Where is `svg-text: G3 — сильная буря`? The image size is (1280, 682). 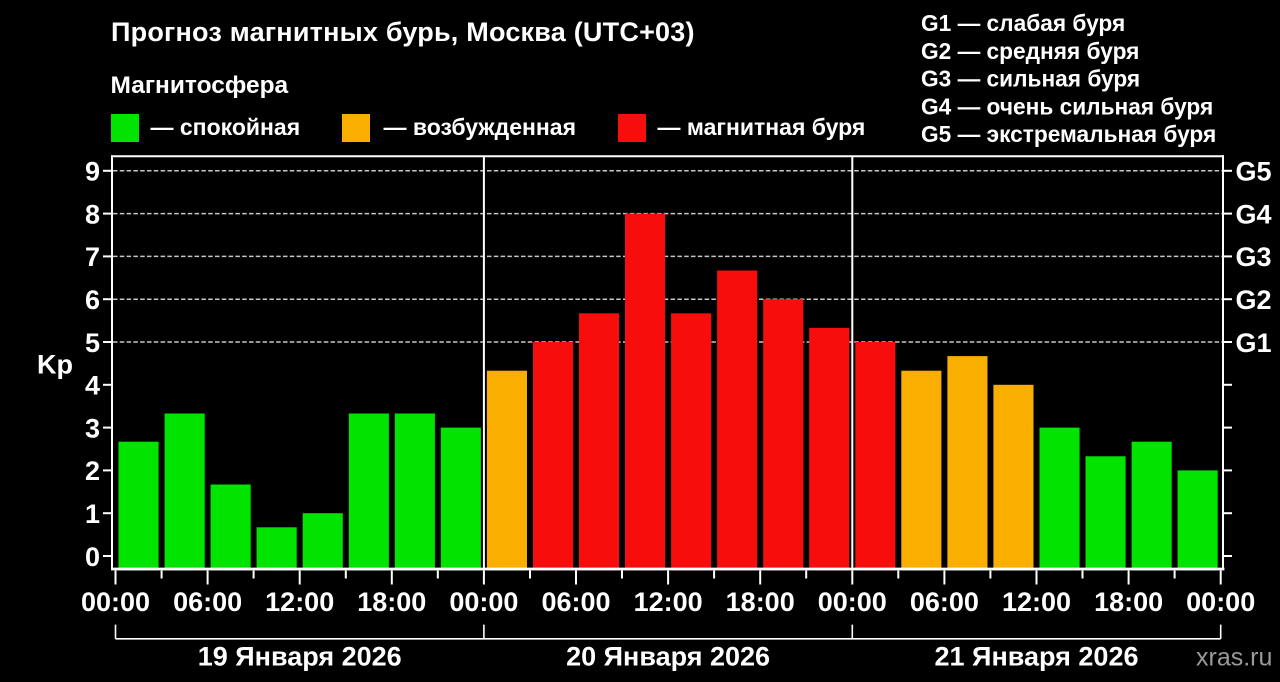
svg-text: G3 — сильная буря is located at coordinates (1030, 79).